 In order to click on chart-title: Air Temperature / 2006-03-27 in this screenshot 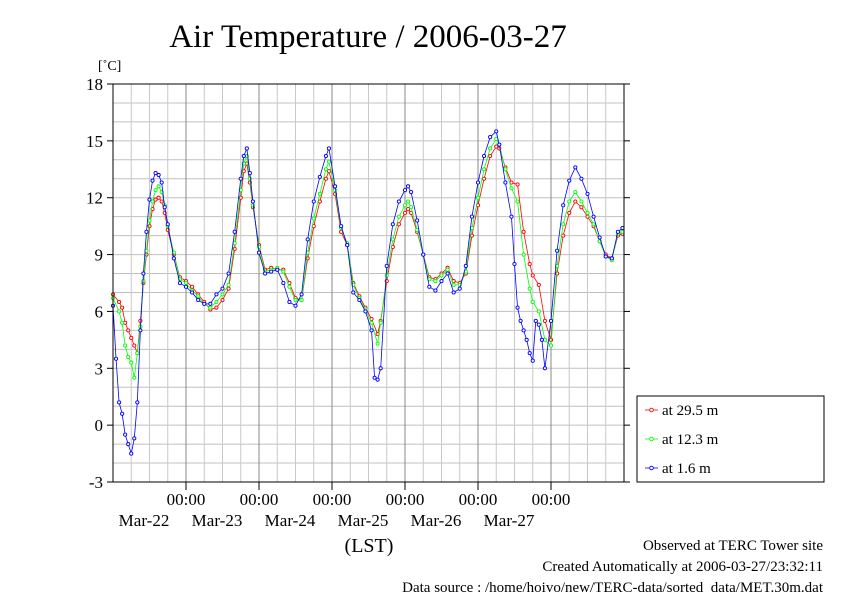, I will do `click(368, 37)`.